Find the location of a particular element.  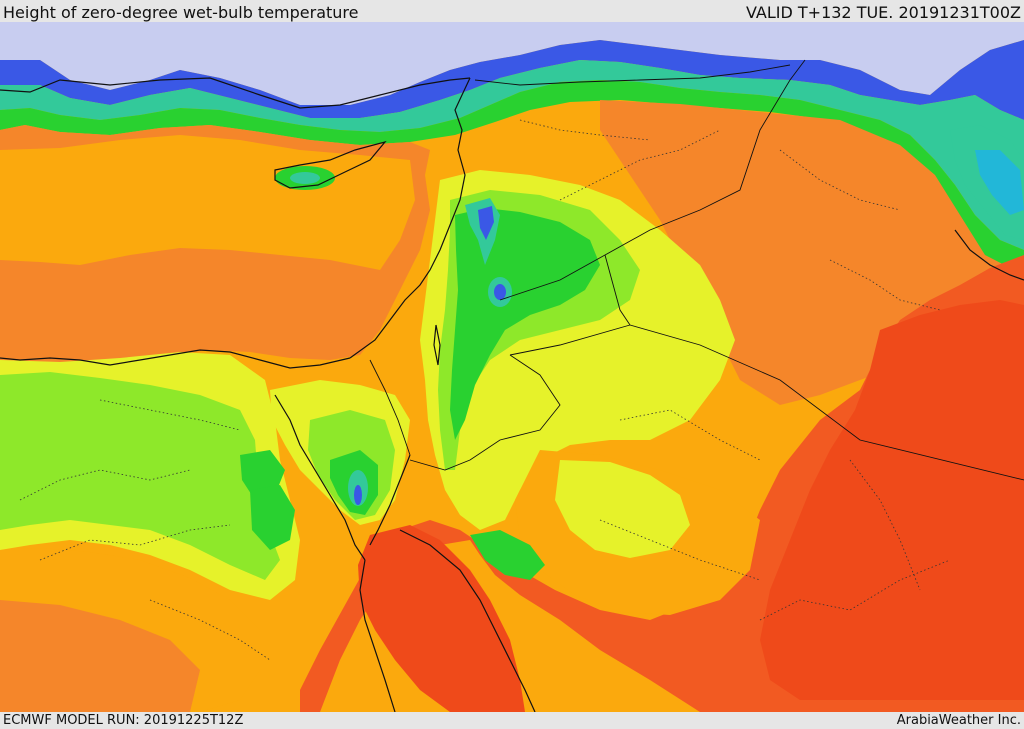

yellow-arabia is located at coordinates (622, 509).